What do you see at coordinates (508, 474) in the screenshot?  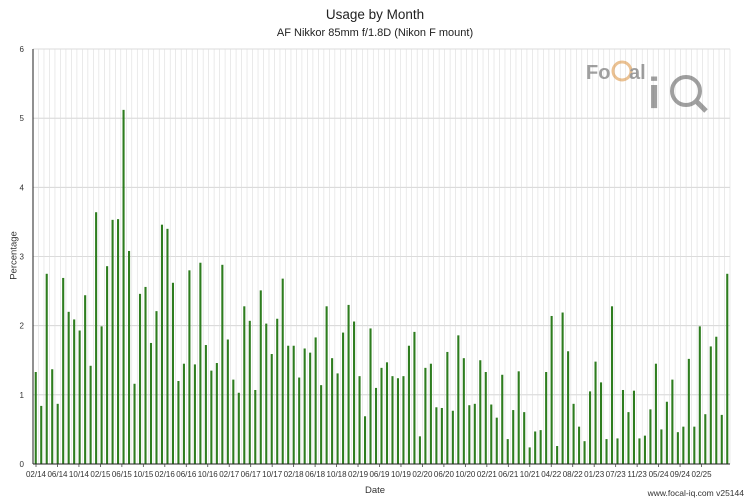 I see `x-tick-label: 06/21` at bounding box center [508, 474].